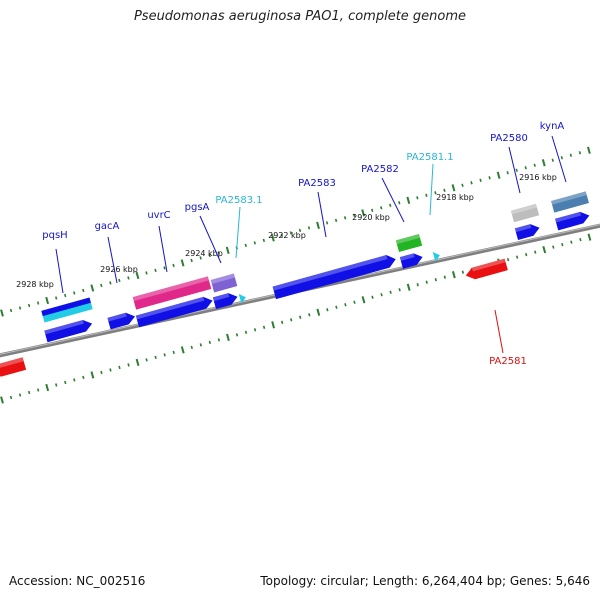  I want to click on uvrC-gene-box-shape, so click(172, 293).